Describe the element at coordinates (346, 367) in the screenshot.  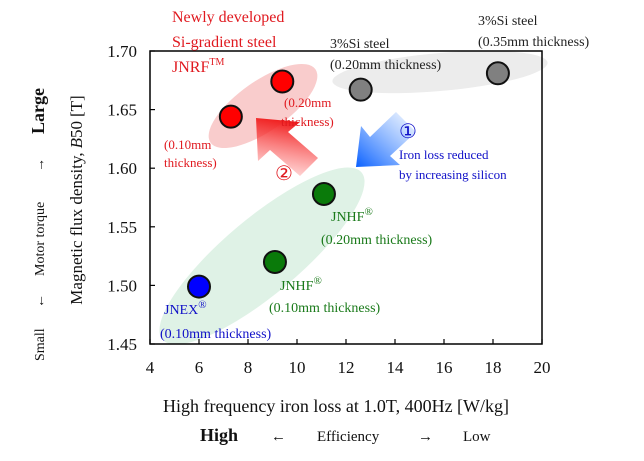
I see `x-tick-label: 12` at that location.